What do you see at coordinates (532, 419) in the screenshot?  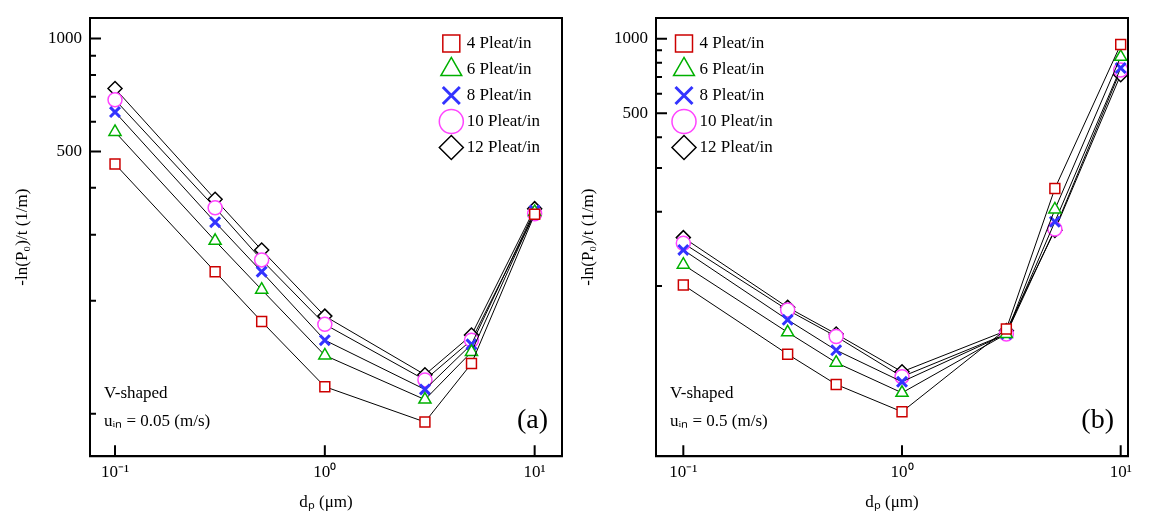 I see `annotation: (a)` at bounding box center [532, 419].